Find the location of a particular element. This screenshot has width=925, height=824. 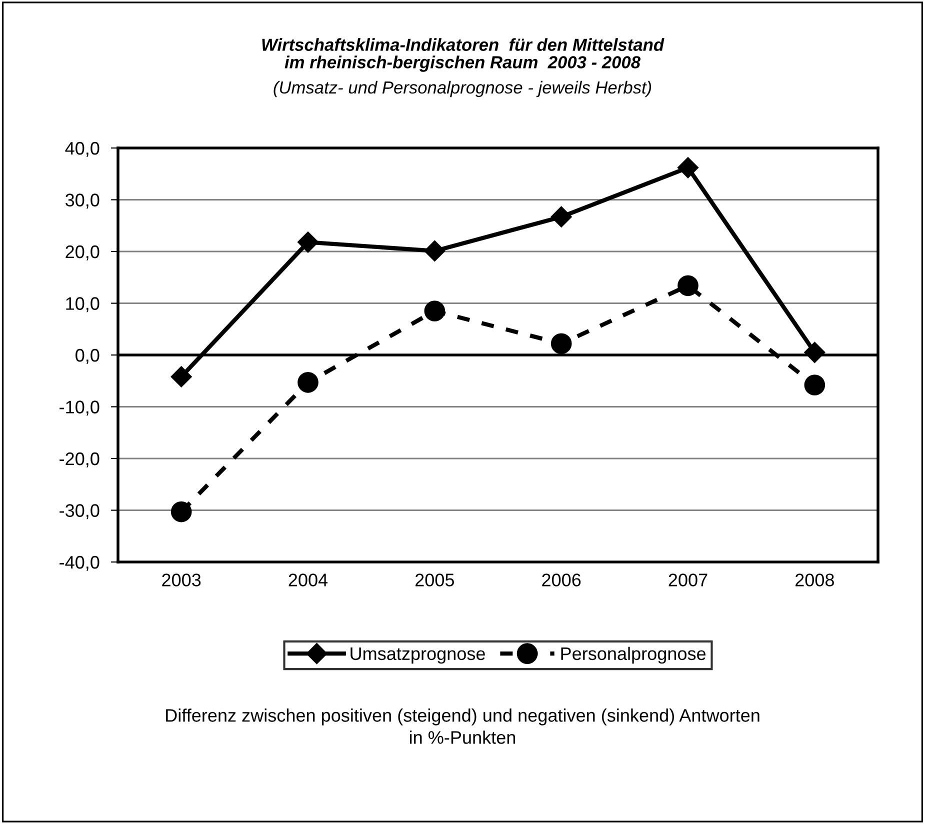

x-tick-label: 2008 is located at coordinates (814, 580).